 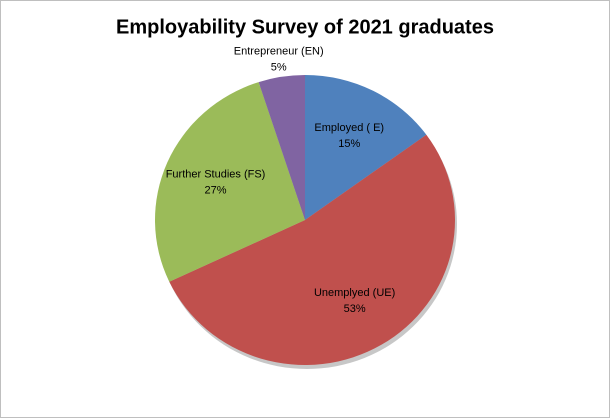 What do you see at coordinates (349, 144) in the screenshot?
I see `slice-value-label: 15%` at bounding box center [349, 144].